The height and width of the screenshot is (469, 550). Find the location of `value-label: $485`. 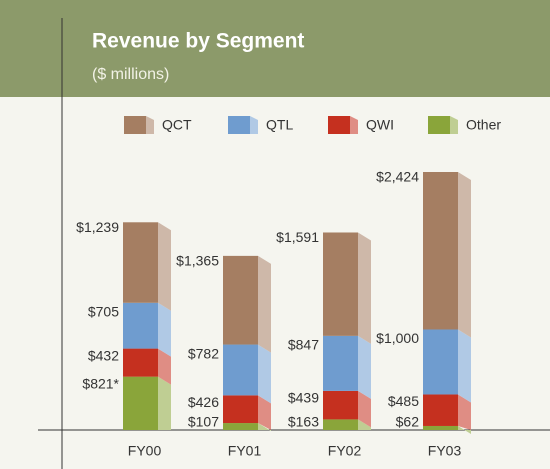

value-label: $485 is located at coordinates (403, 401).